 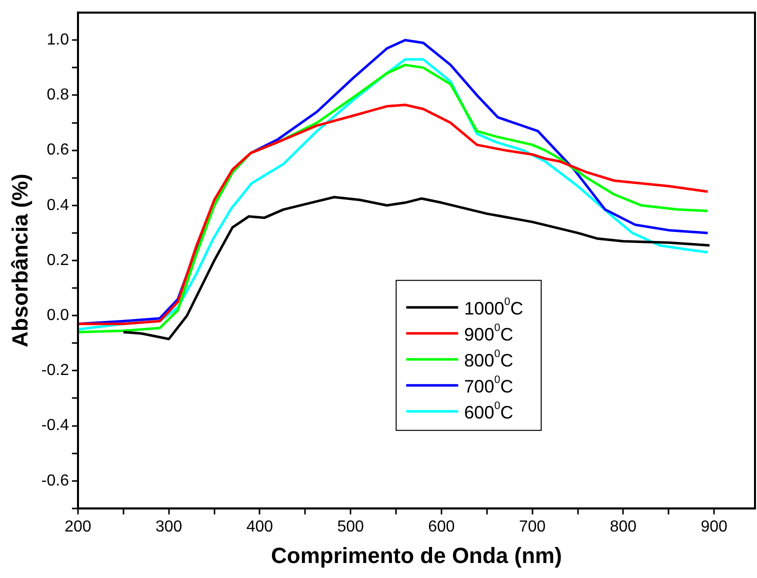 I want to click on y-axis-title: Absorbância (%), so click(x=19, y=261).